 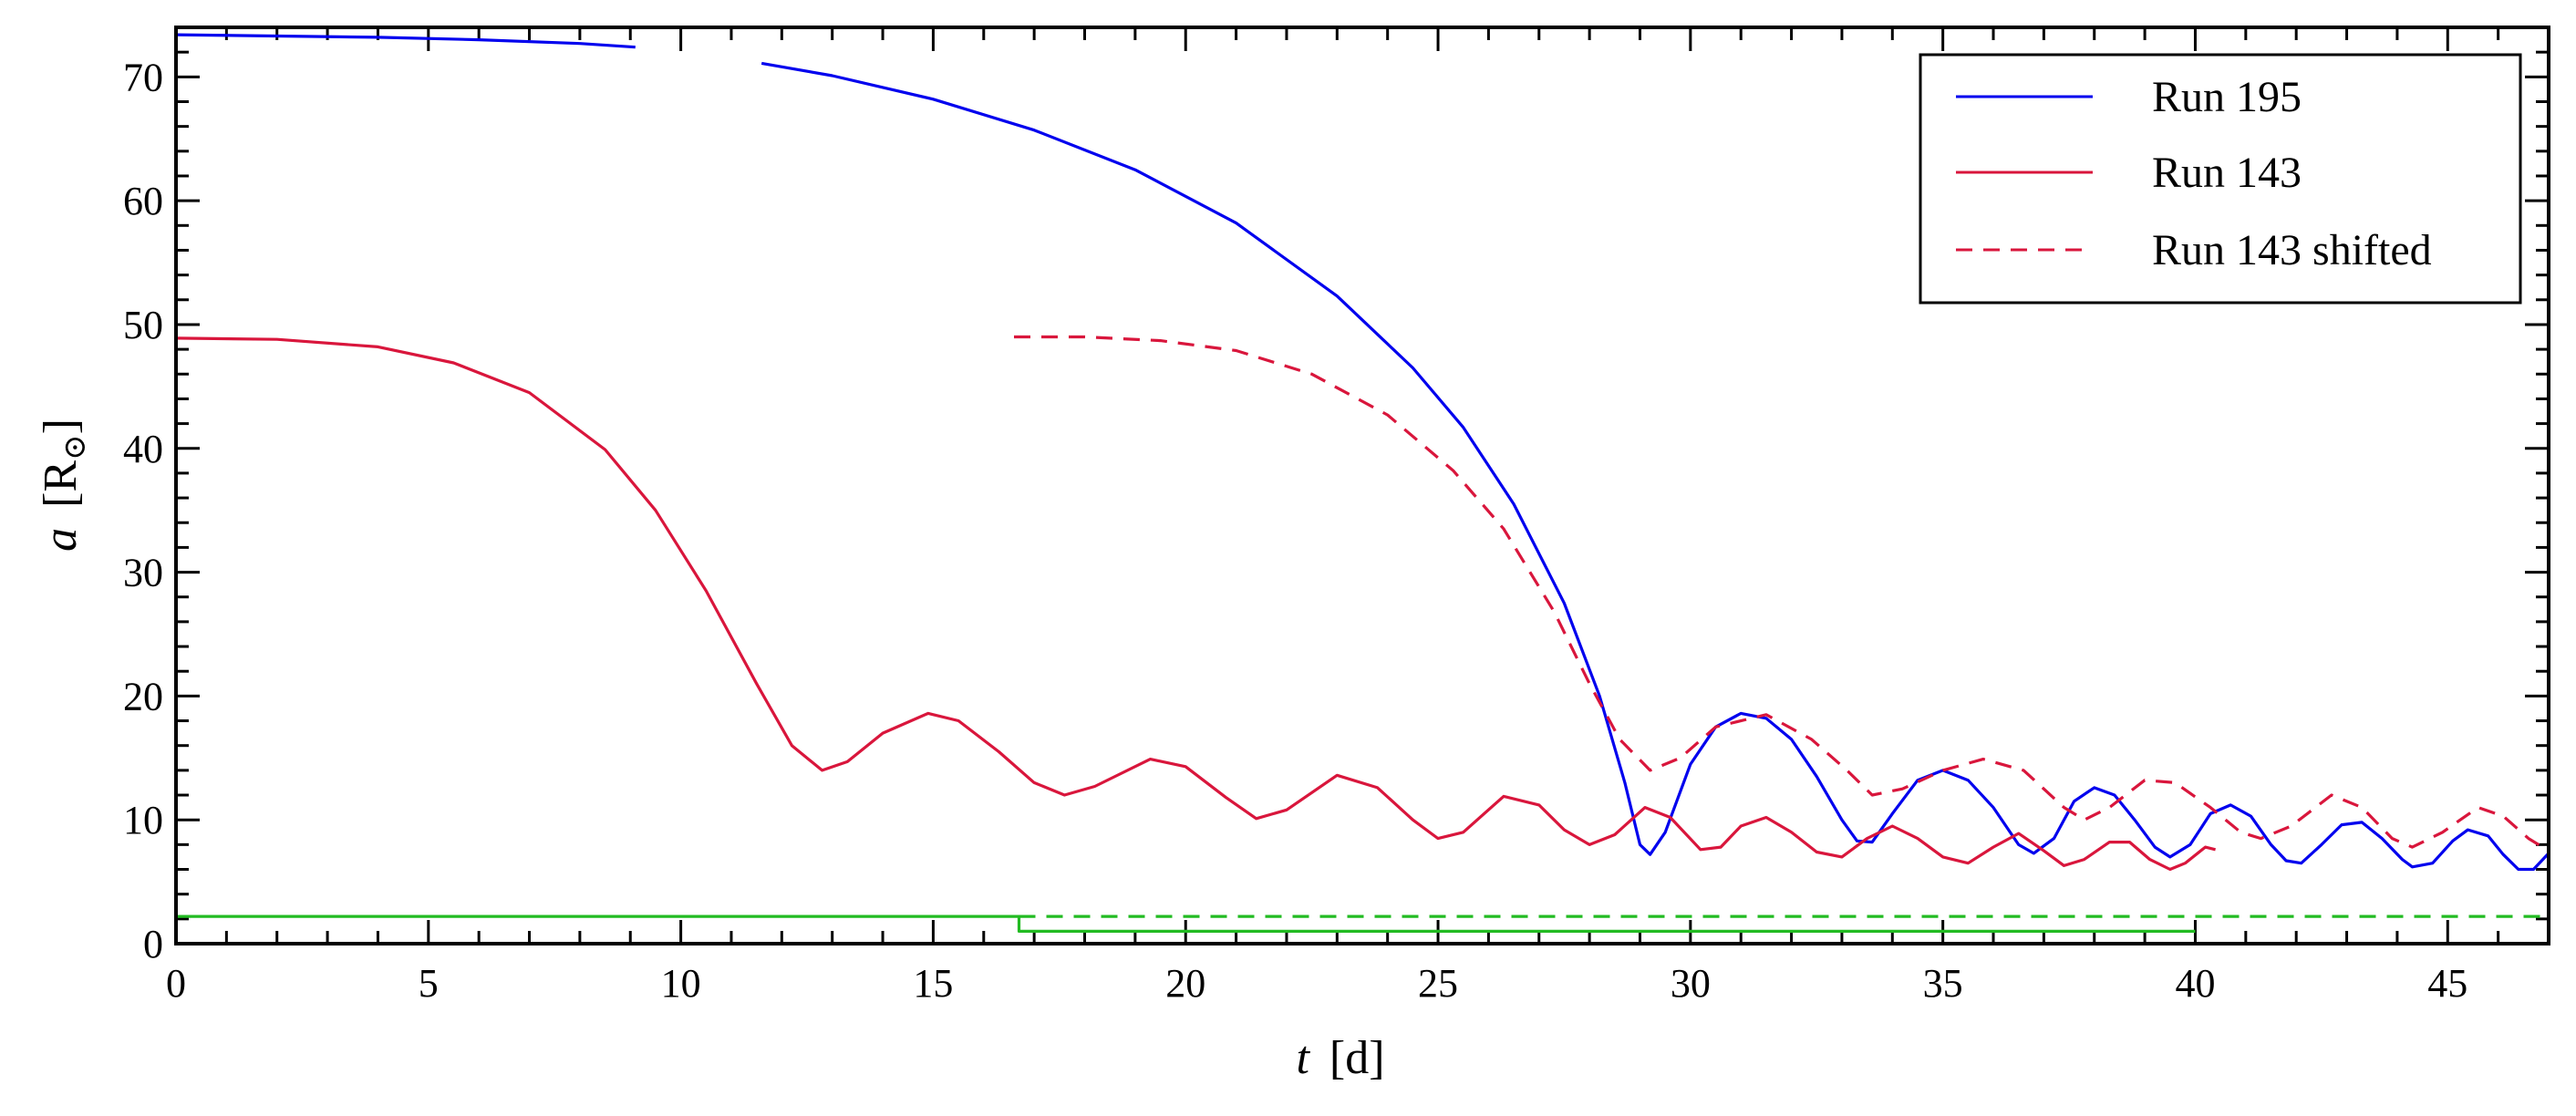 What do you see at coordinates (2227, 173) in the screenshot?
I see `legend-label-run-143: Run 143` at bounding box center [2227, 173].